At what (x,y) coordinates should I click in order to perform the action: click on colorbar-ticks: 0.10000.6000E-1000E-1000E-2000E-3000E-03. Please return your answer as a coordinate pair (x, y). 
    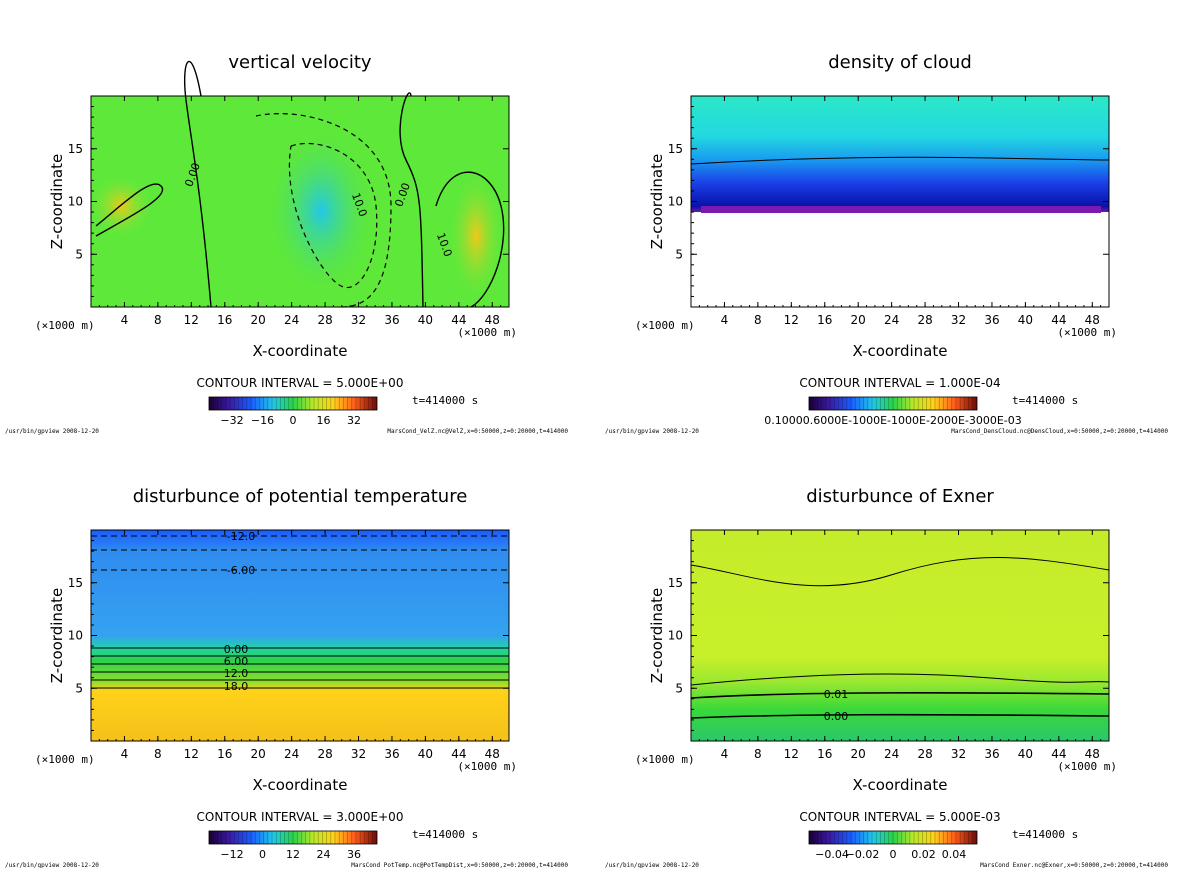
    Looking at the image, I should click on (893, 420).